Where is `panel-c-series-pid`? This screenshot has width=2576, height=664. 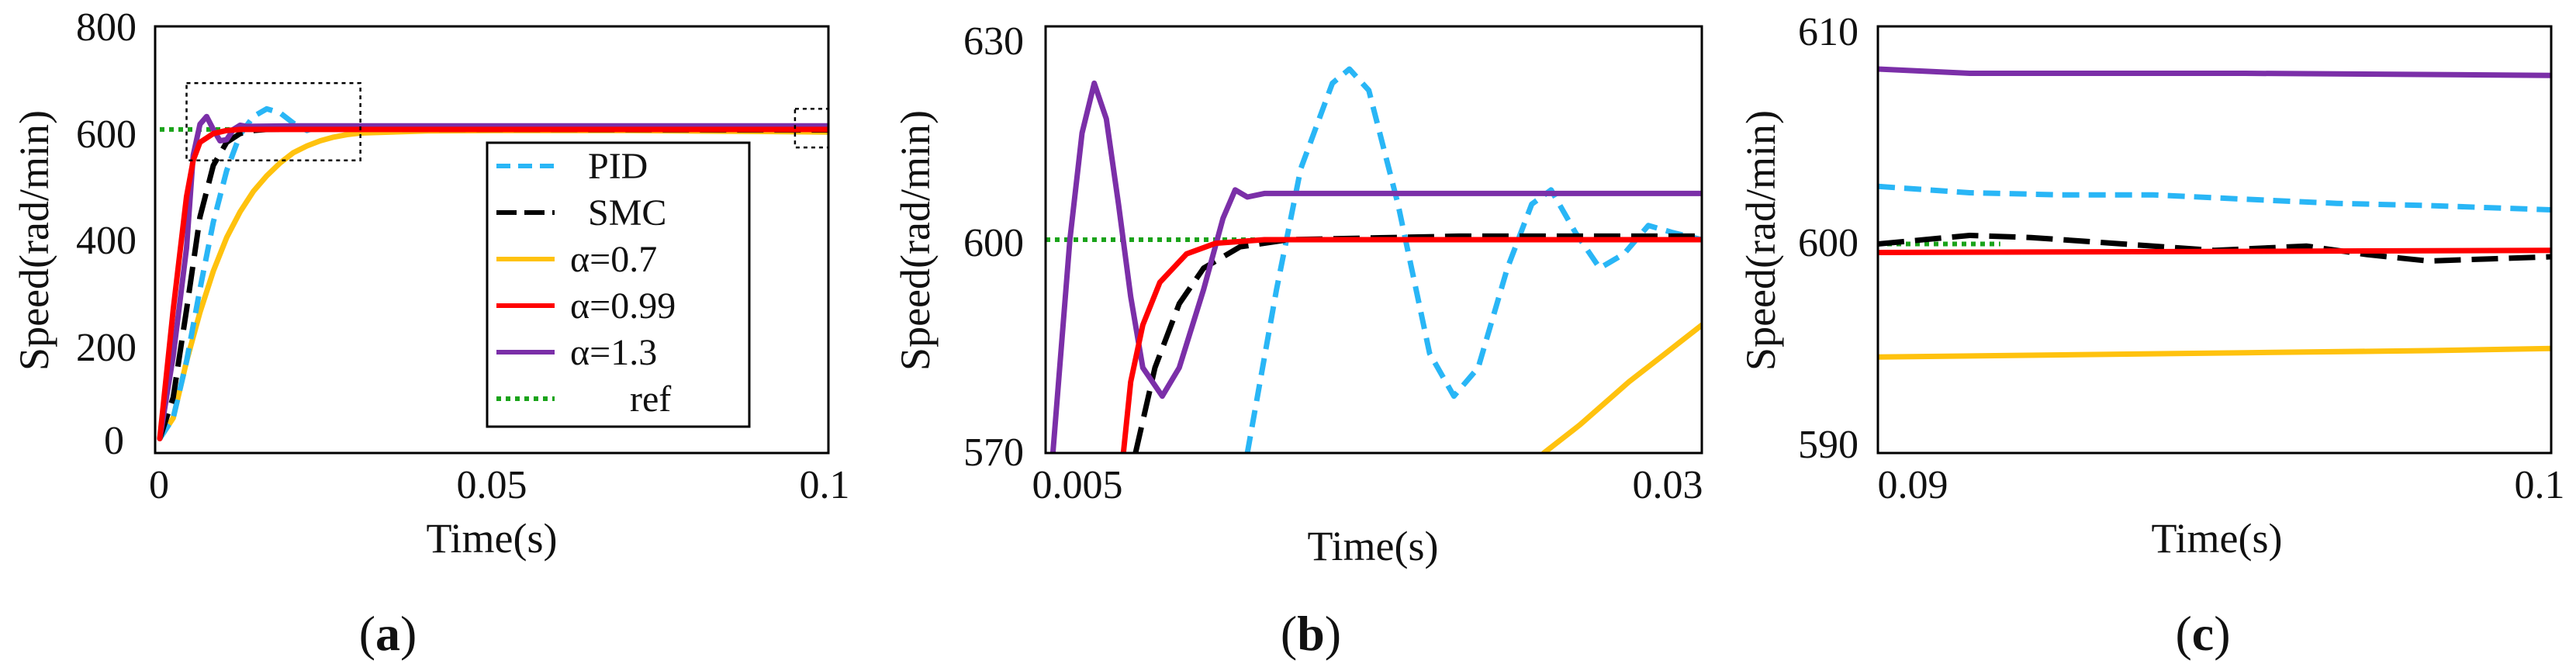
panel-c-series-pid is located at coordinates (2214, 198).